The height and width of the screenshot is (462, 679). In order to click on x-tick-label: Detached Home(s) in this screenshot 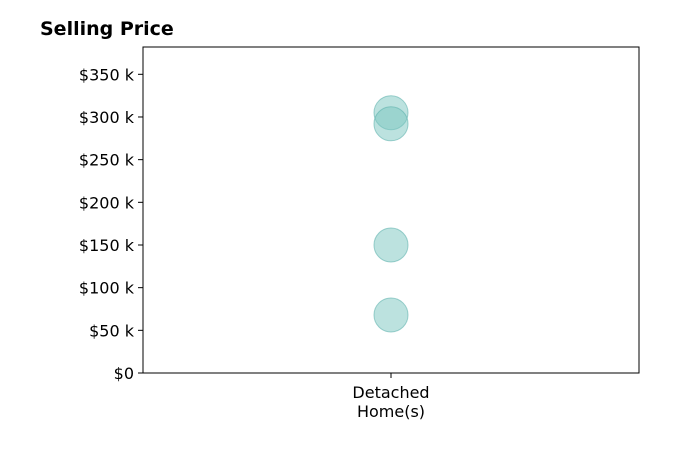, I will do `click(390, 402)`.